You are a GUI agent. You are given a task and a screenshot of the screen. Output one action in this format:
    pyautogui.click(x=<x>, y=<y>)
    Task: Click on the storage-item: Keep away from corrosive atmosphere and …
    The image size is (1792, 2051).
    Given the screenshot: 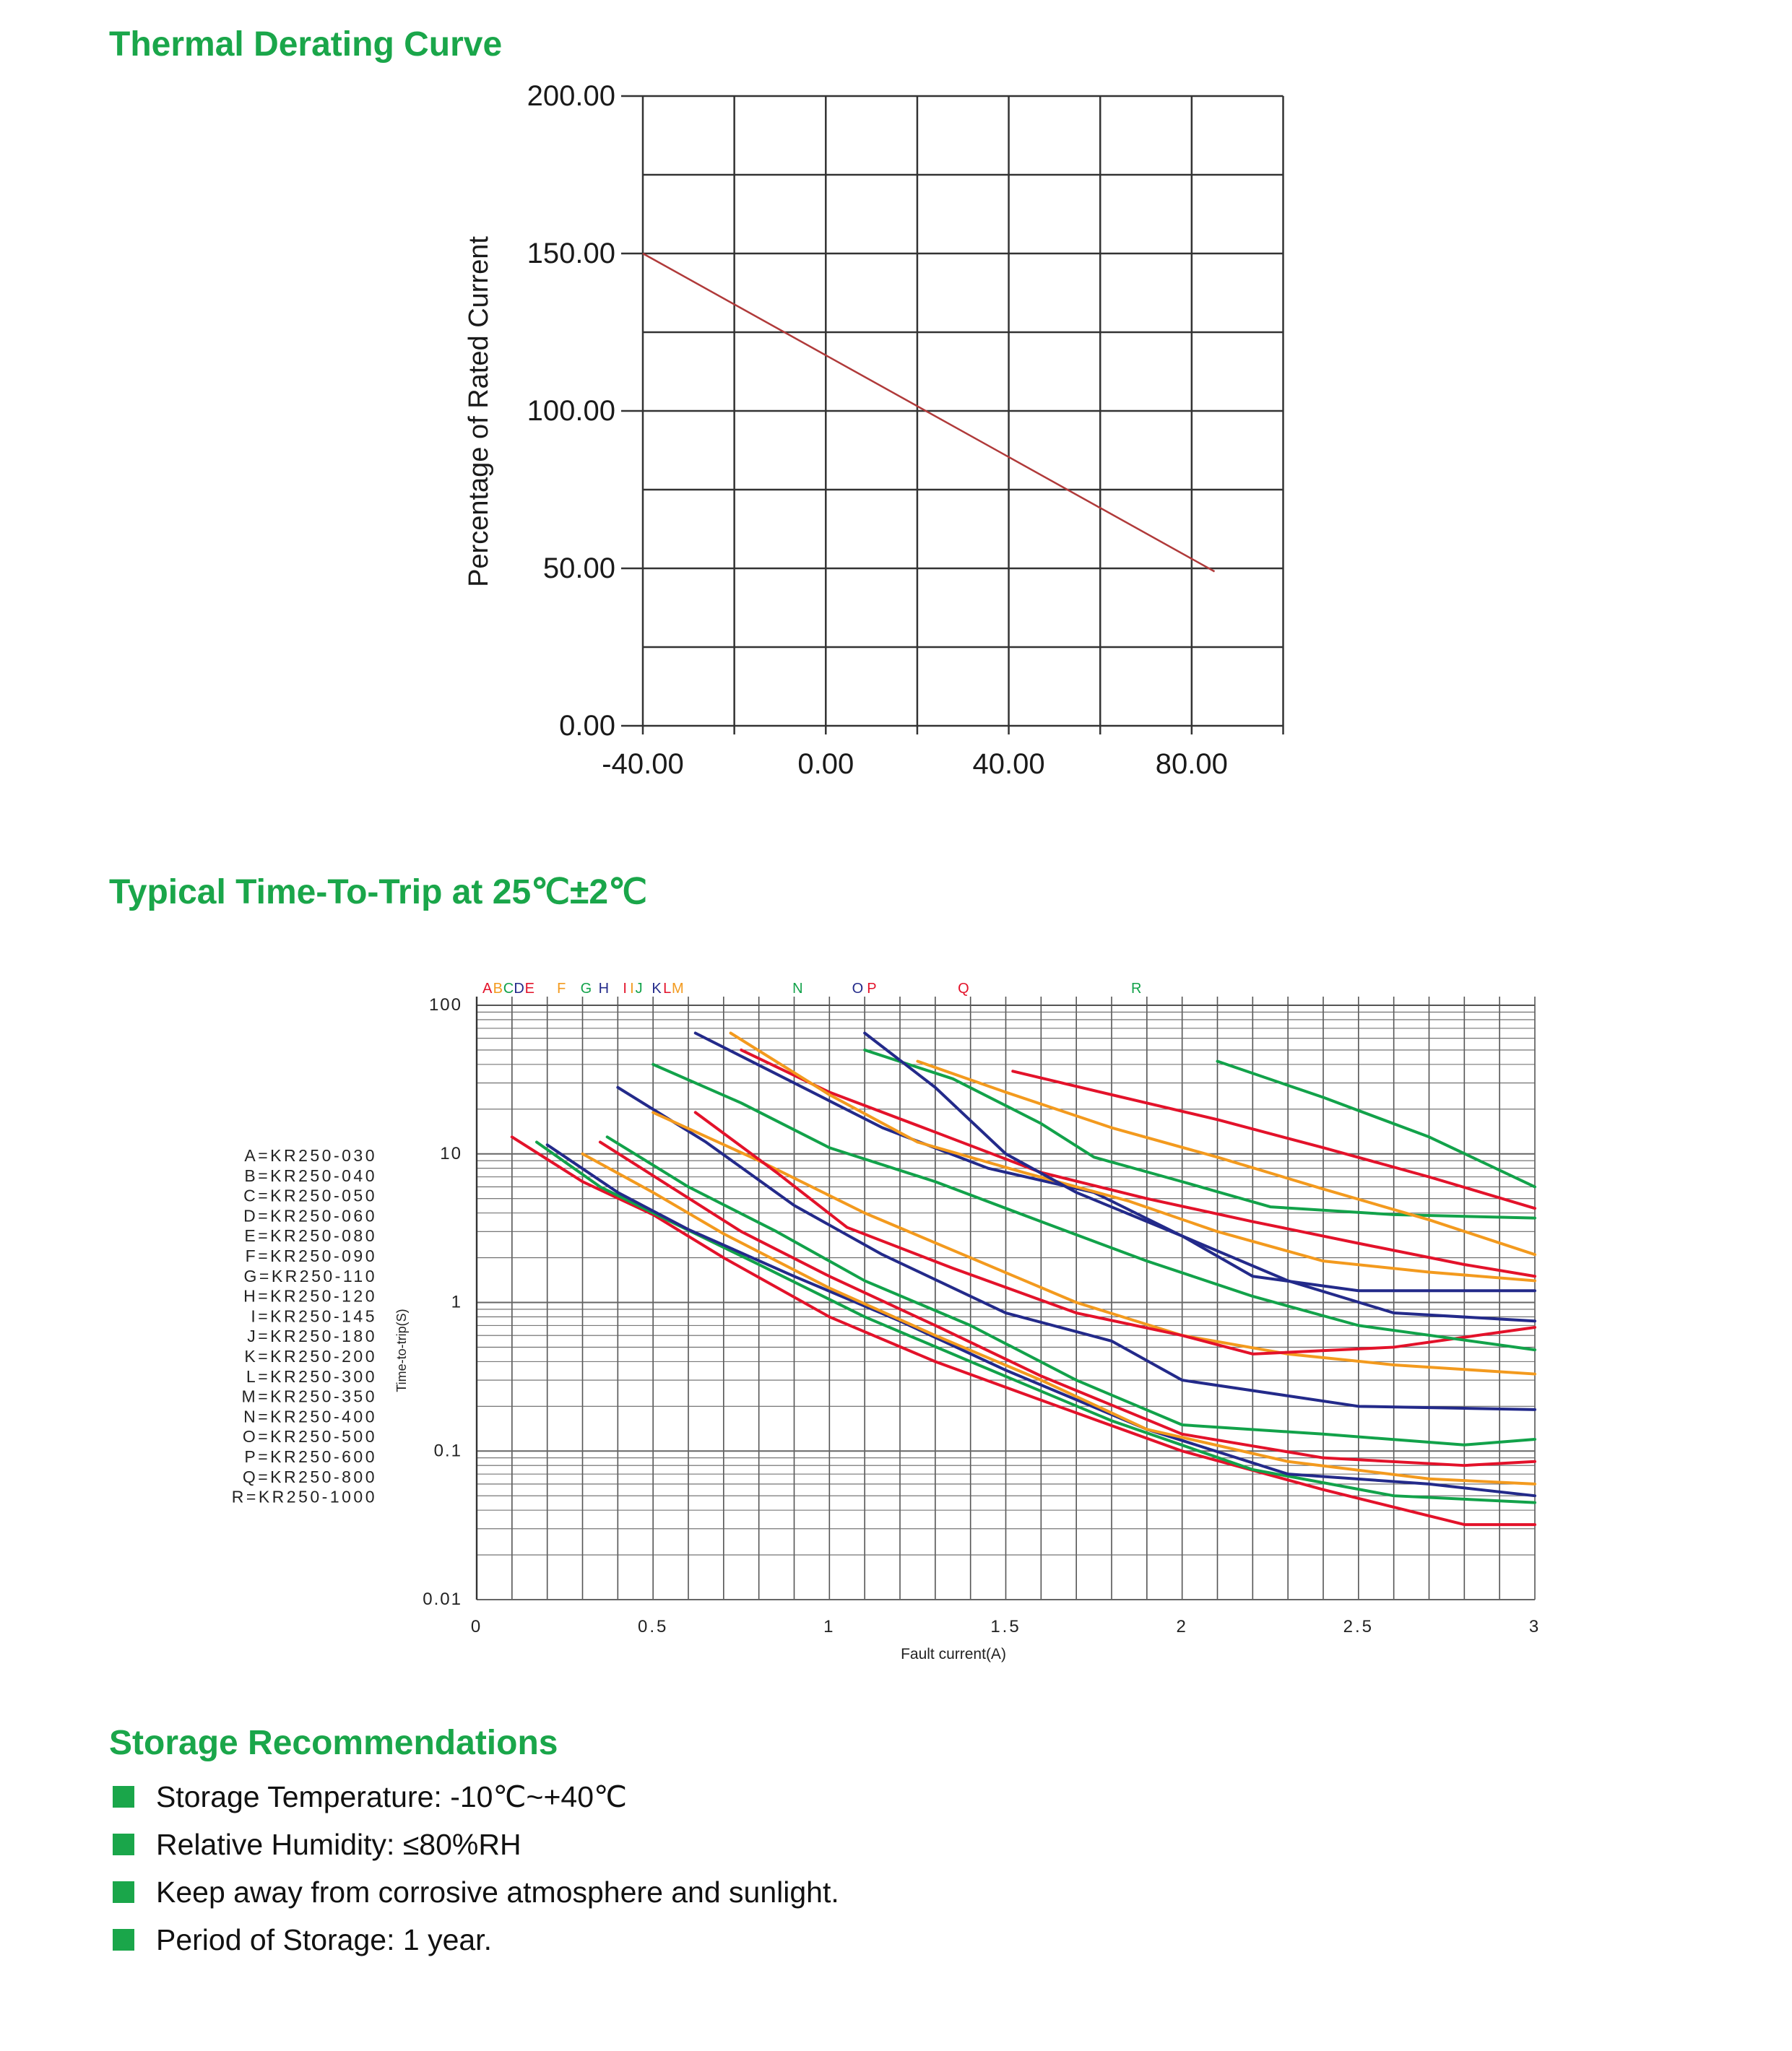 What is the action you would take?
    pyautogui.click(x=476, y=1892)
    